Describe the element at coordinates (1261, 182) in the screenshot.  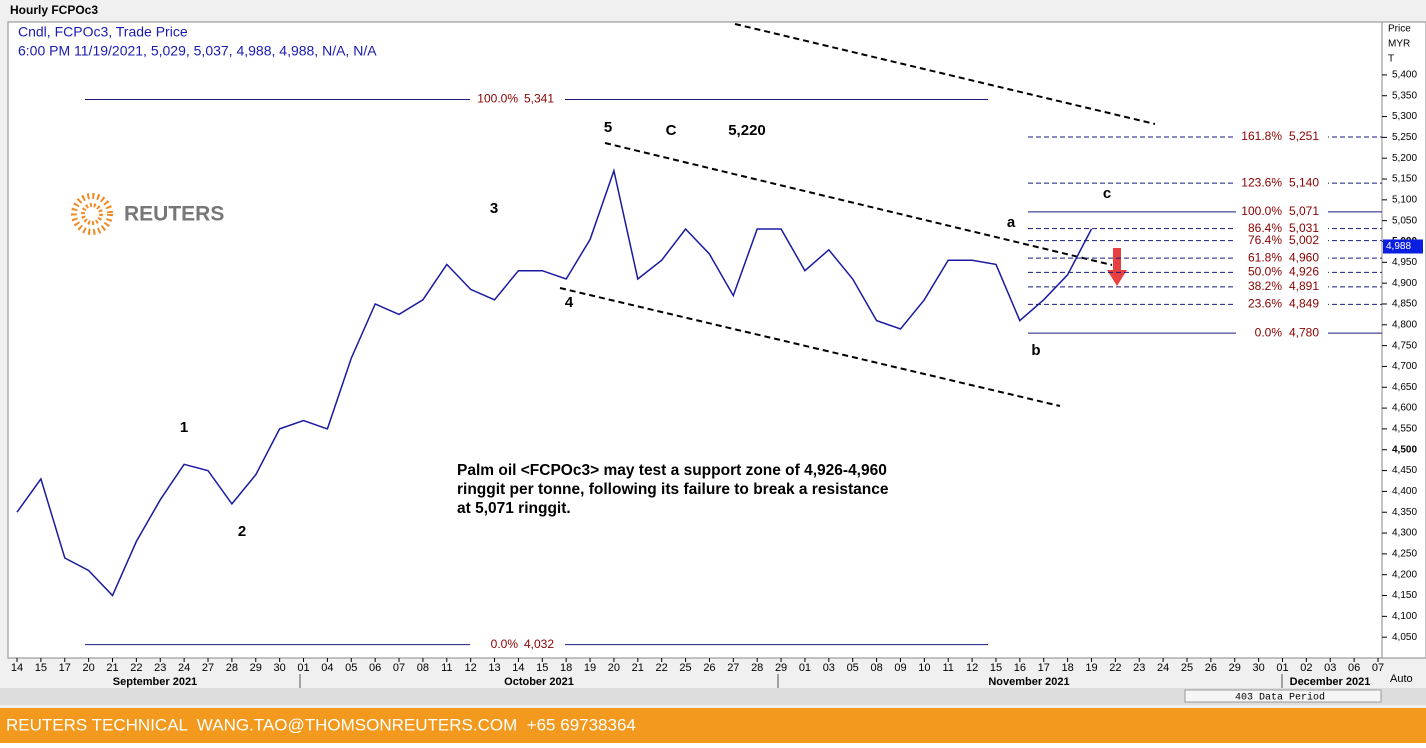
I see `fib-pct: 123.6%` at that location.